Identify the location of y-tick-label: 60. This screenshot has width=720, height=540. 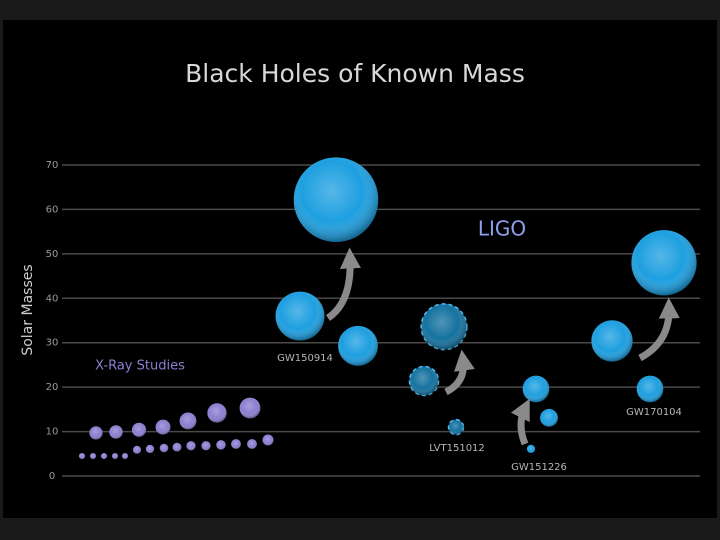
(52, 209).